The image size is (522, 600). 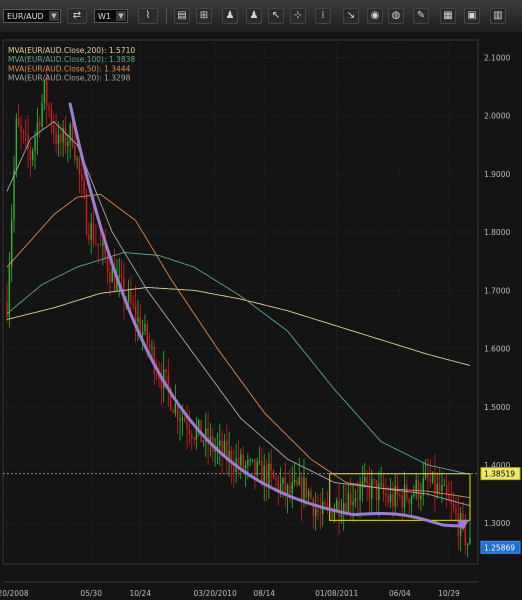 What do you see at coordinates (32, 16) in the screenshot?
I see `symbol-select: EUR/AUD ▼` at bounding box center [32, 16].